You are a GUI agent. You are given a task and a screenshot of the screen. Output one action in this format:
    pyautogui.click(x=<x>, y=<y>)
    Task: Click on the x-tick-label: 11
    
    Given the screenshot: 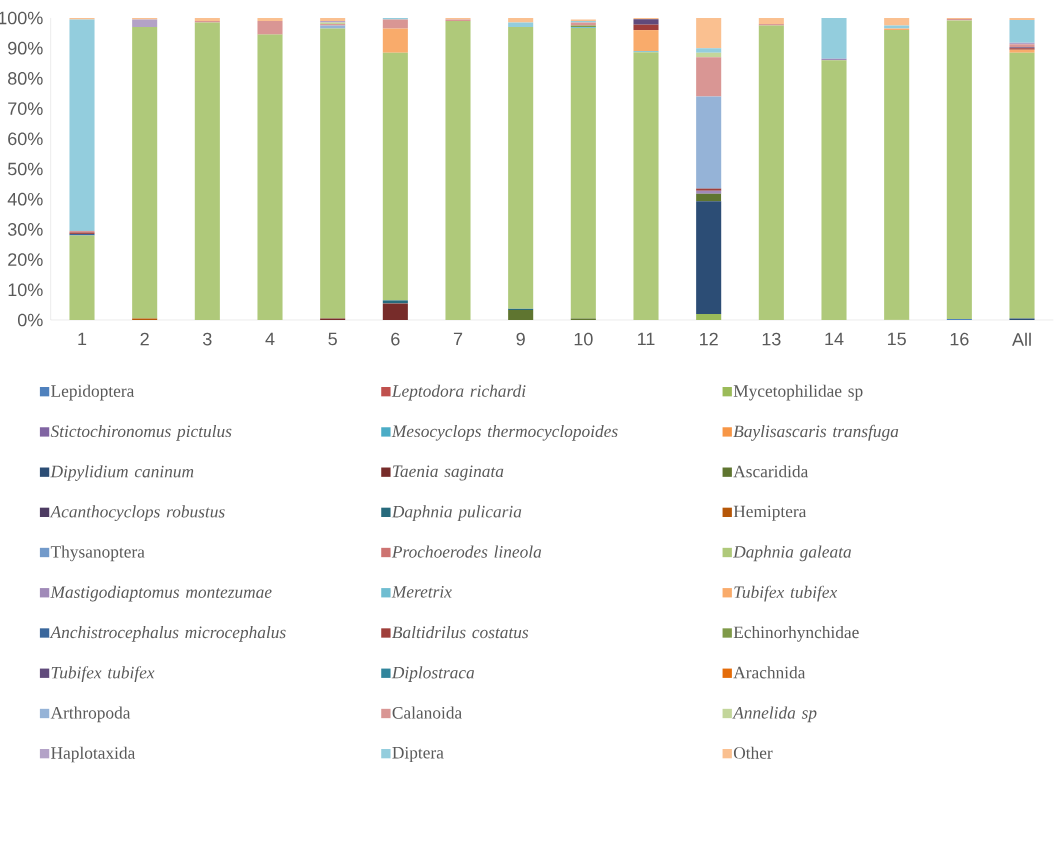 What is the action you would take?
    pyautogui.click(x=646, y=339)
    